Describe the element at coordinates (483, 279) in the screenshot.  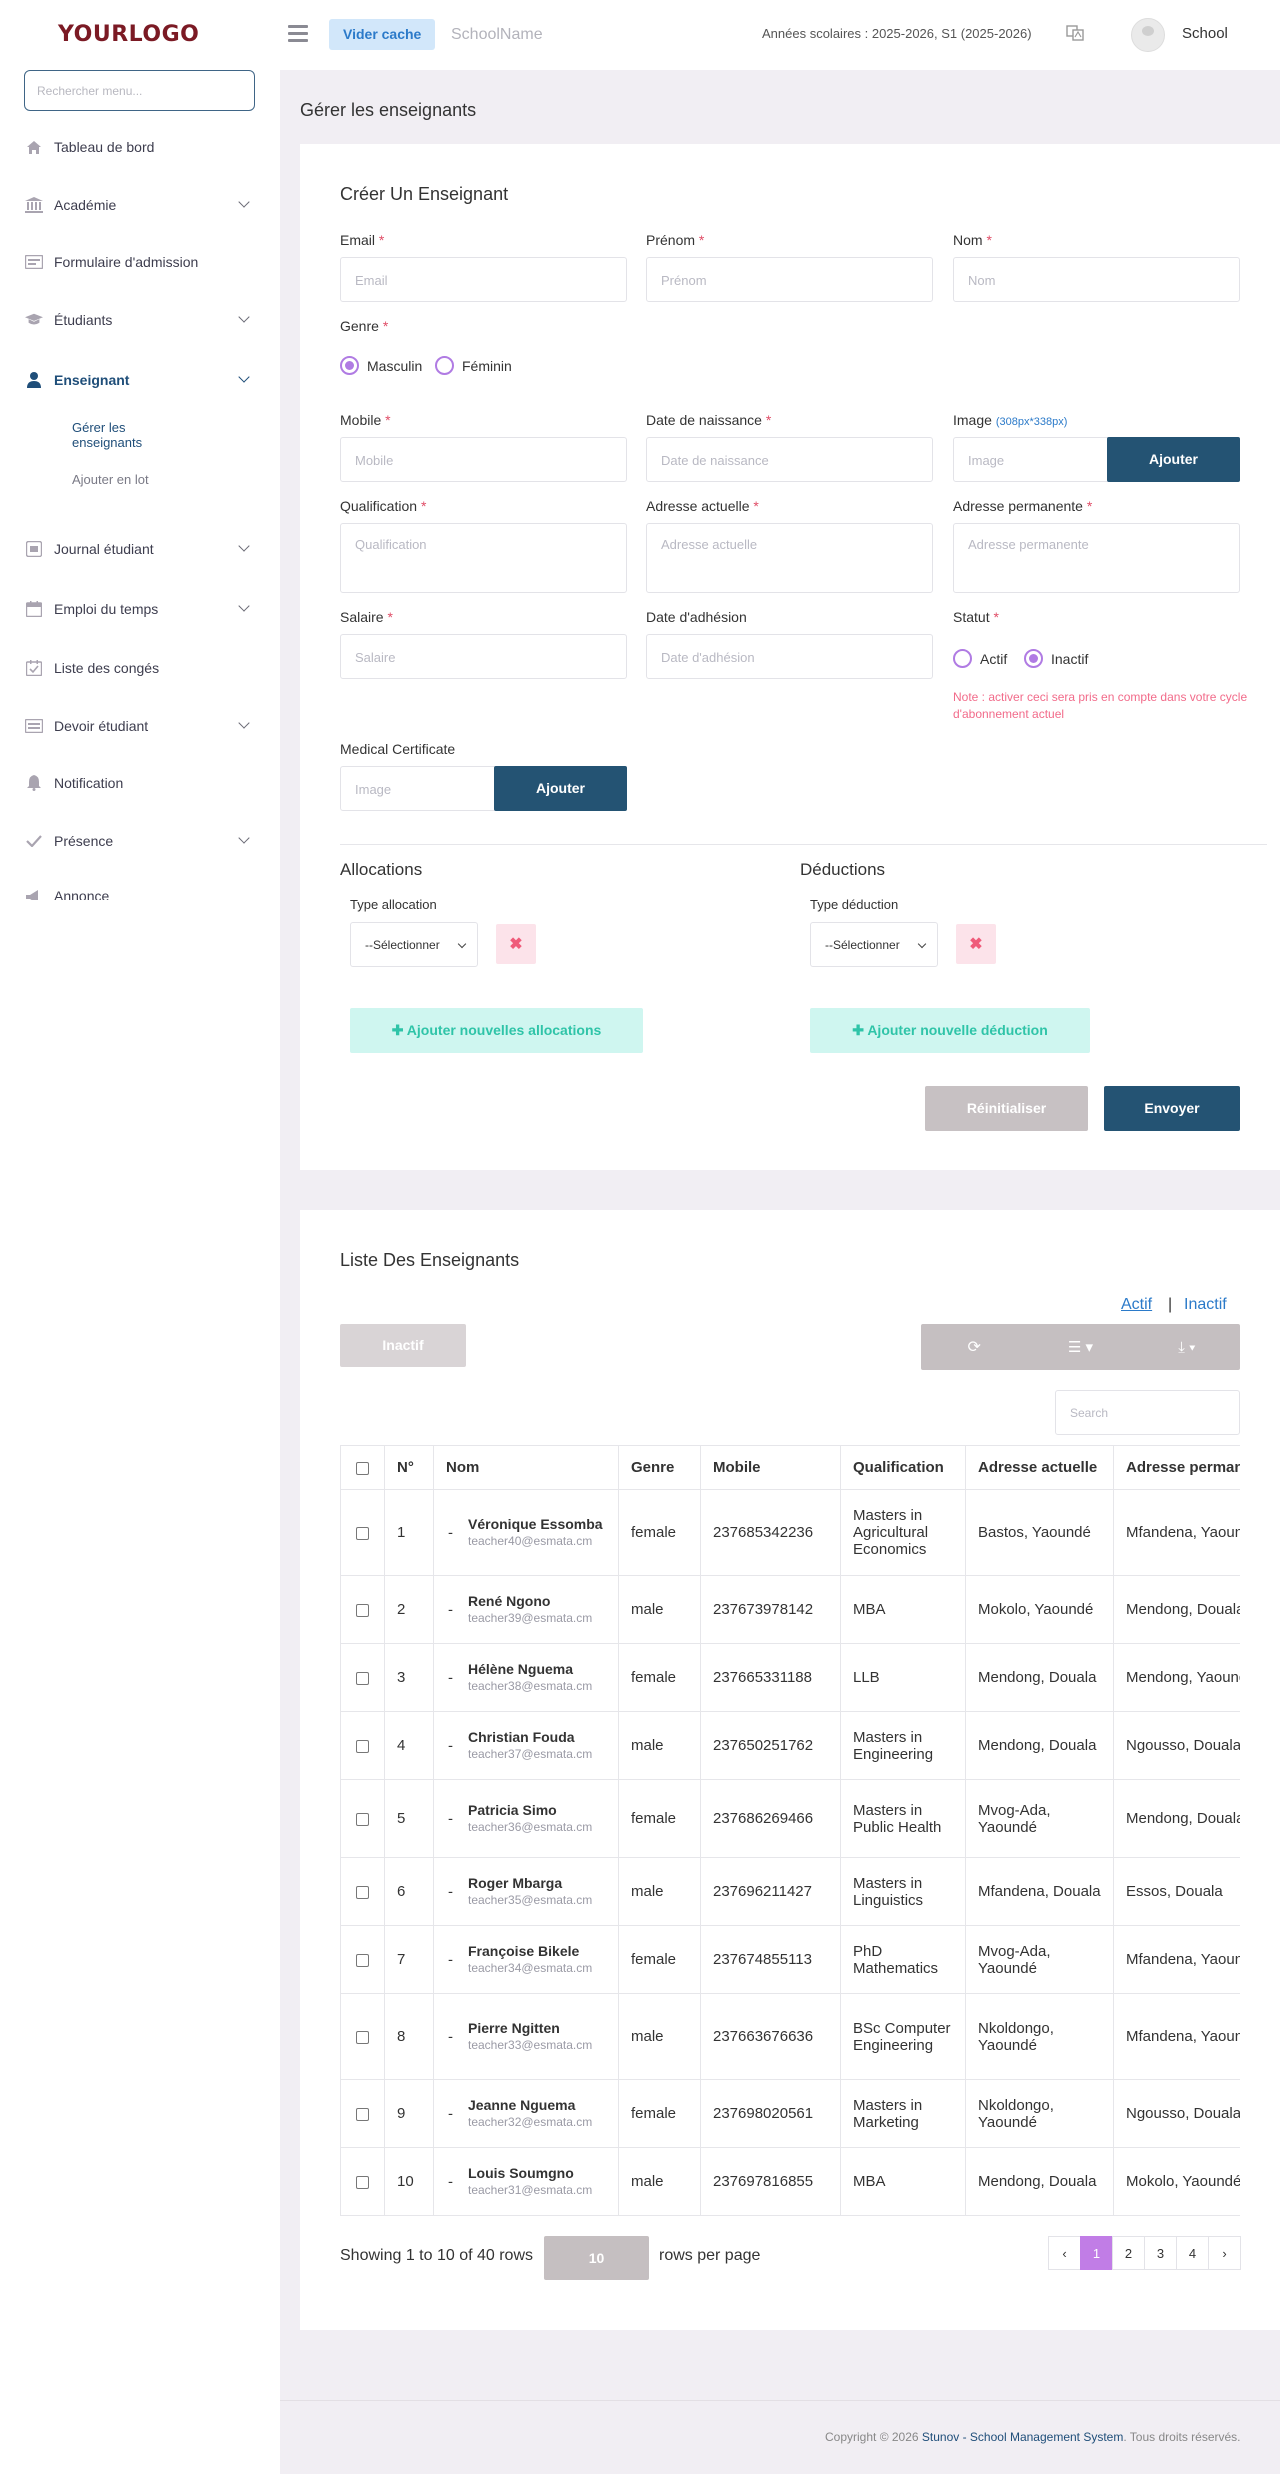
I see `email-field: Email` at that location.